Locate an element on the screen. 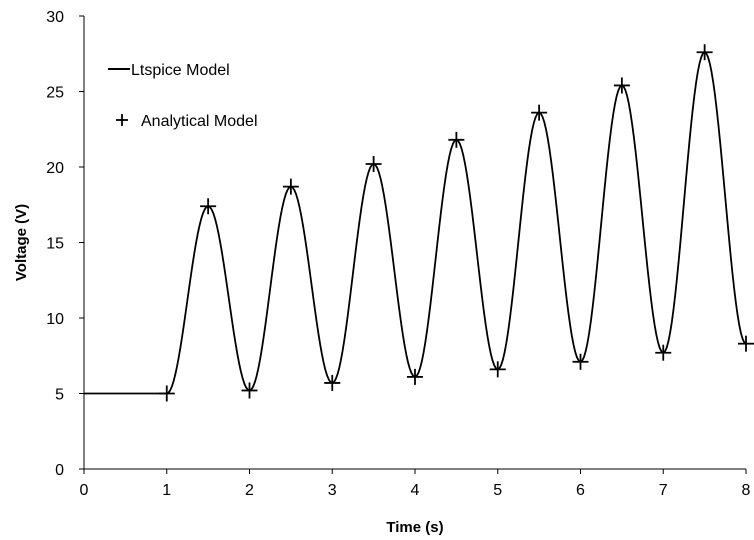  x-tick-label: 8 is located at coordinates (746, 490).